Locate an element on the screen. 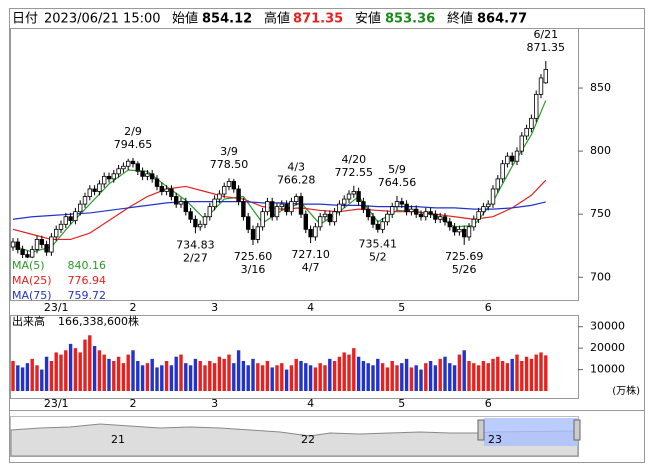 Image resolution: width=653 pixels, height=470 pixels. open-label: 始値 is located at coordinates (185, 19).